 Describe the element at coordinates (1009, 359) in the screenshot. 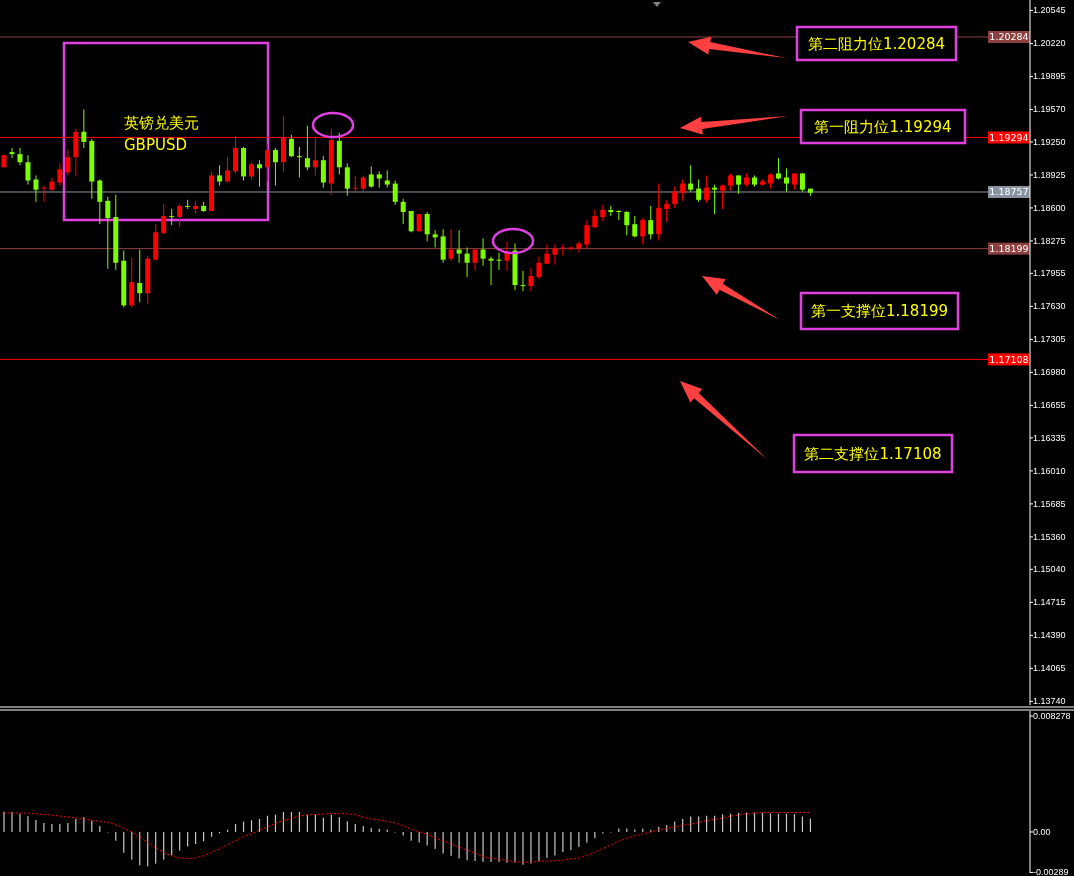

I see `ref-line-label: 1.17108` at that location.